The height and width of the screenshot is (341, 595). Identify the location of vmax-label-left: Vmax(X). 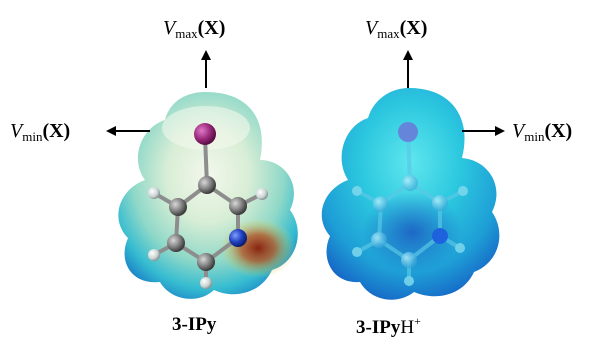
(194, 29).